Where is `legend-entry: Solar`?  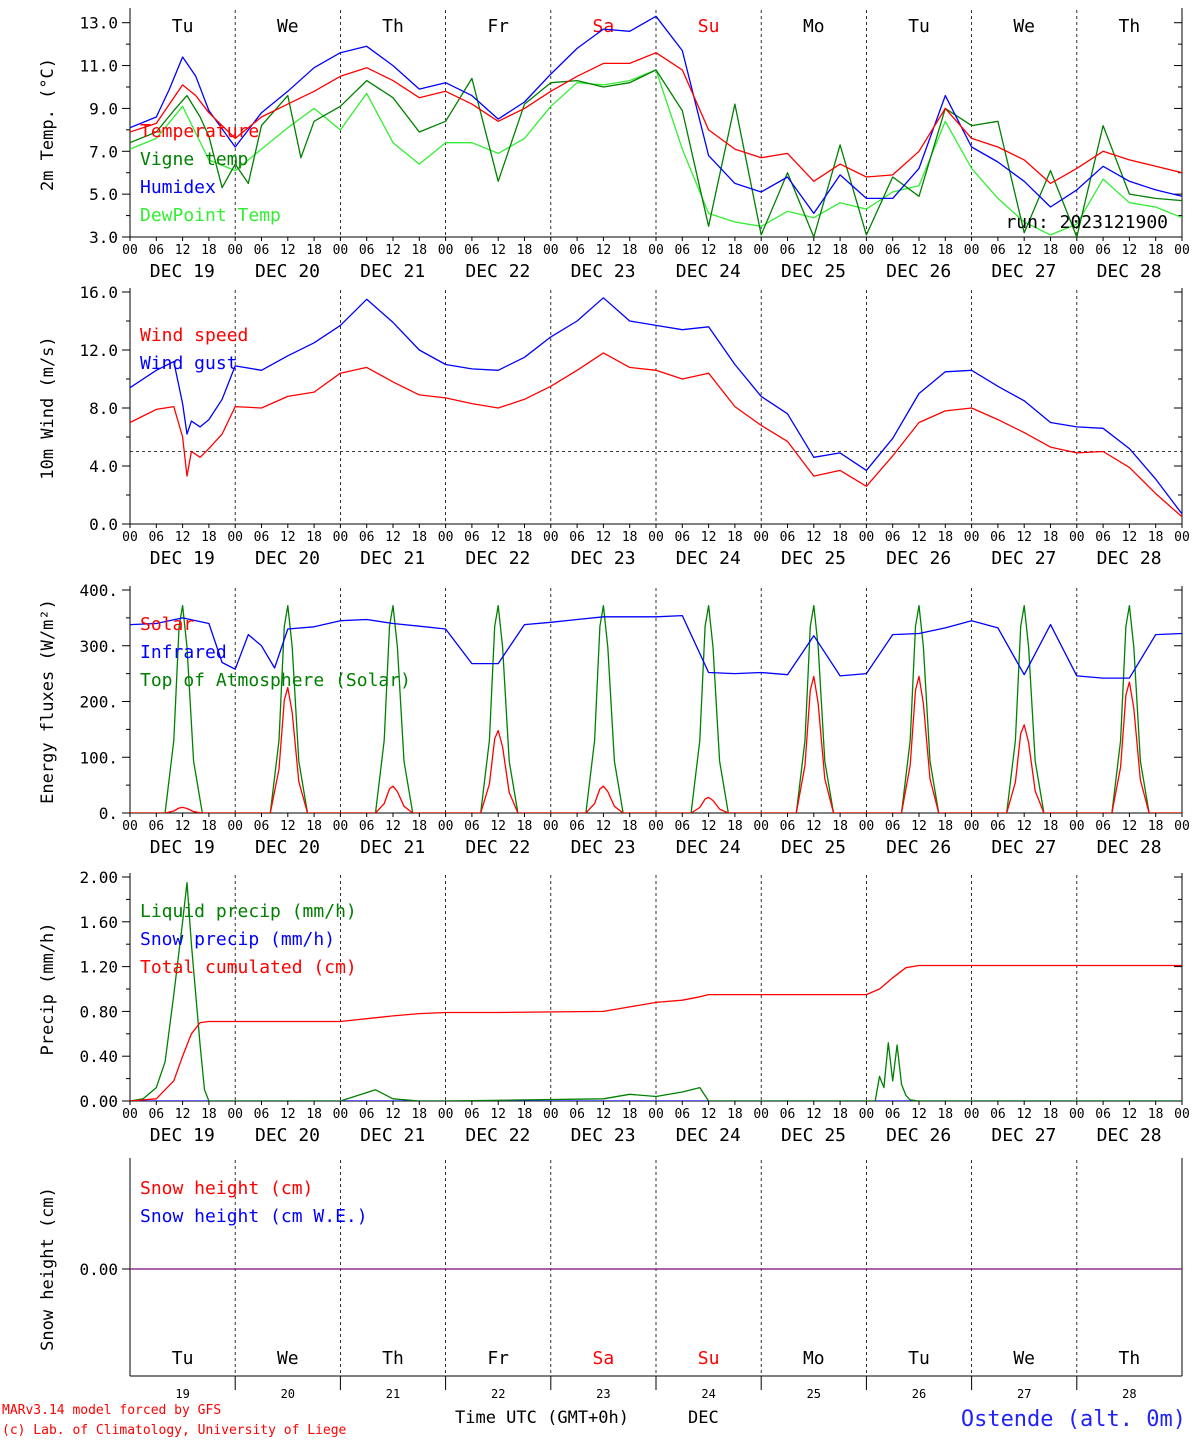
legend-entry: Solar is located at coordinates (167, 624).